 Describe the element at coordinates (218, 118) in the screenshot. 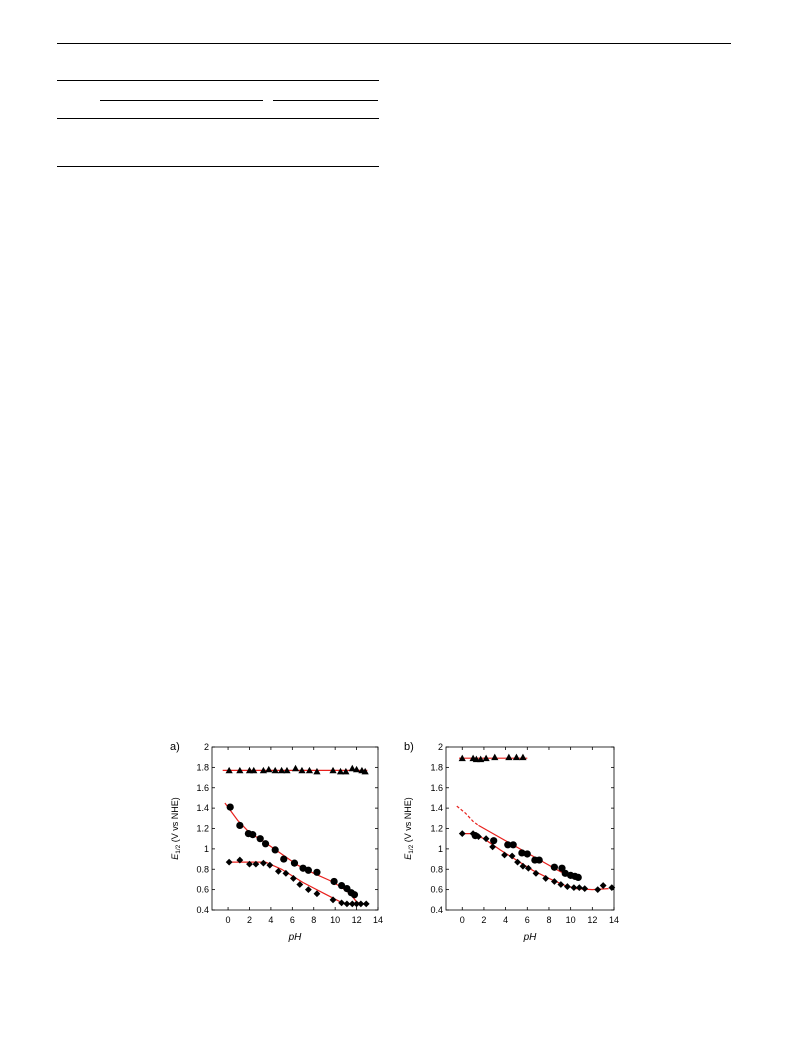

I see `table-header-rule` at that location.